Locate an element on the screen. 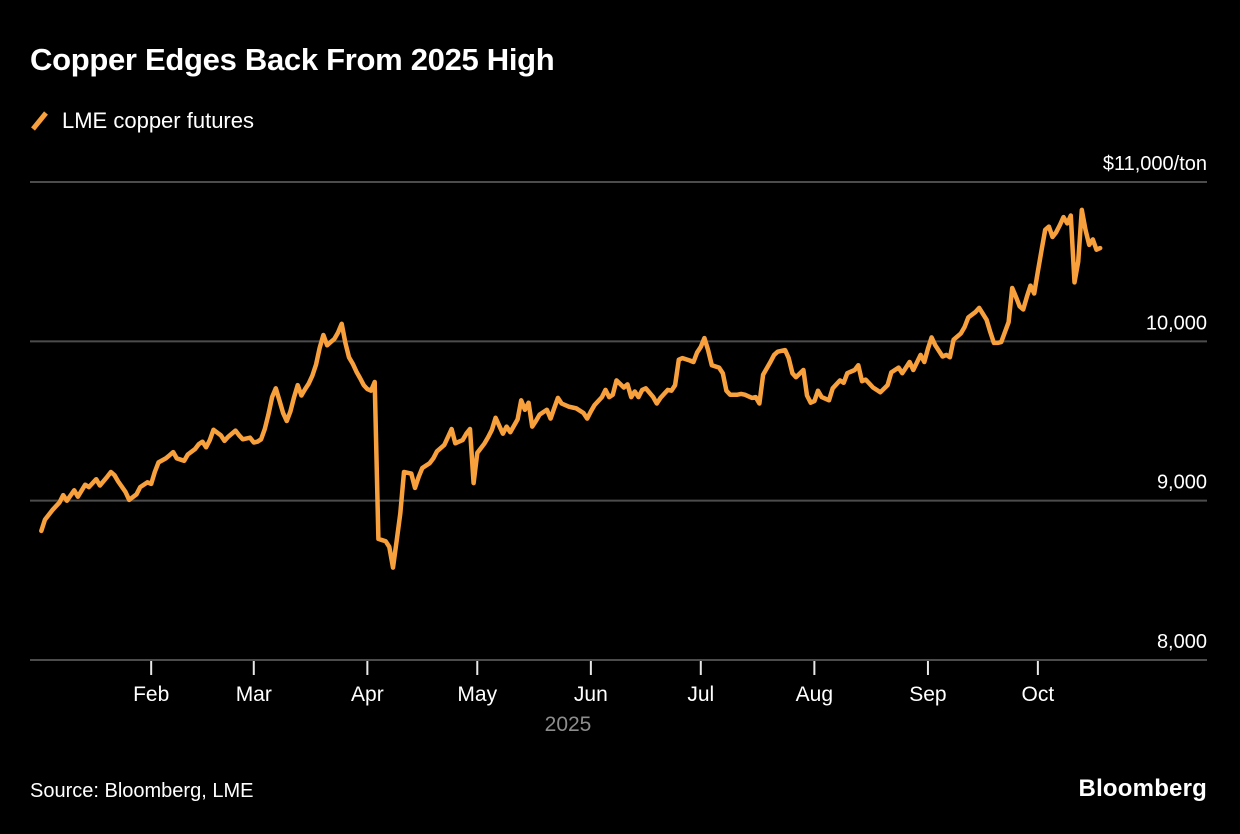 The height and width of the screenshot is (834, 1240). x-axis-label: Aug is located at coordinates (814, 694).